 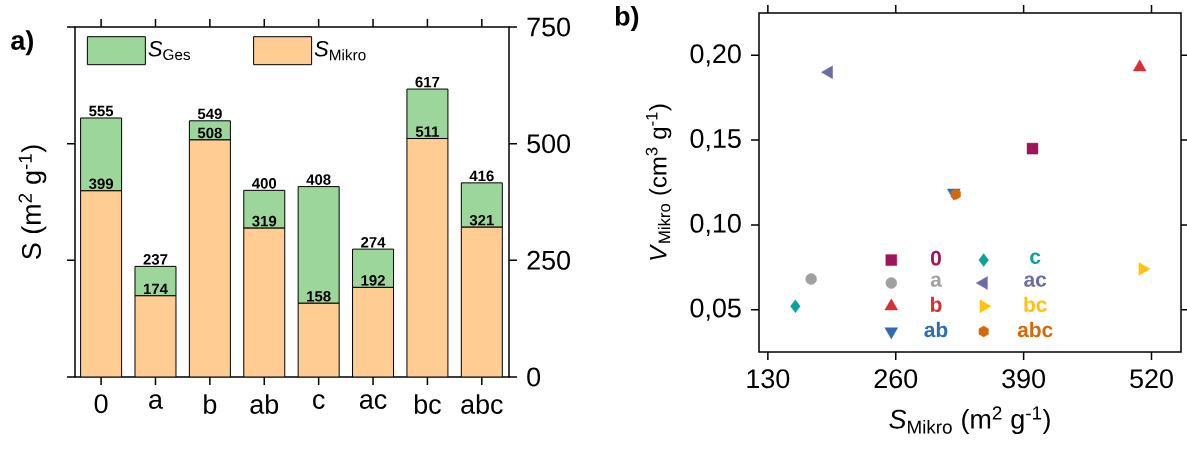 I want to click on x-tick-label: 260, so click(x=896, y=379).